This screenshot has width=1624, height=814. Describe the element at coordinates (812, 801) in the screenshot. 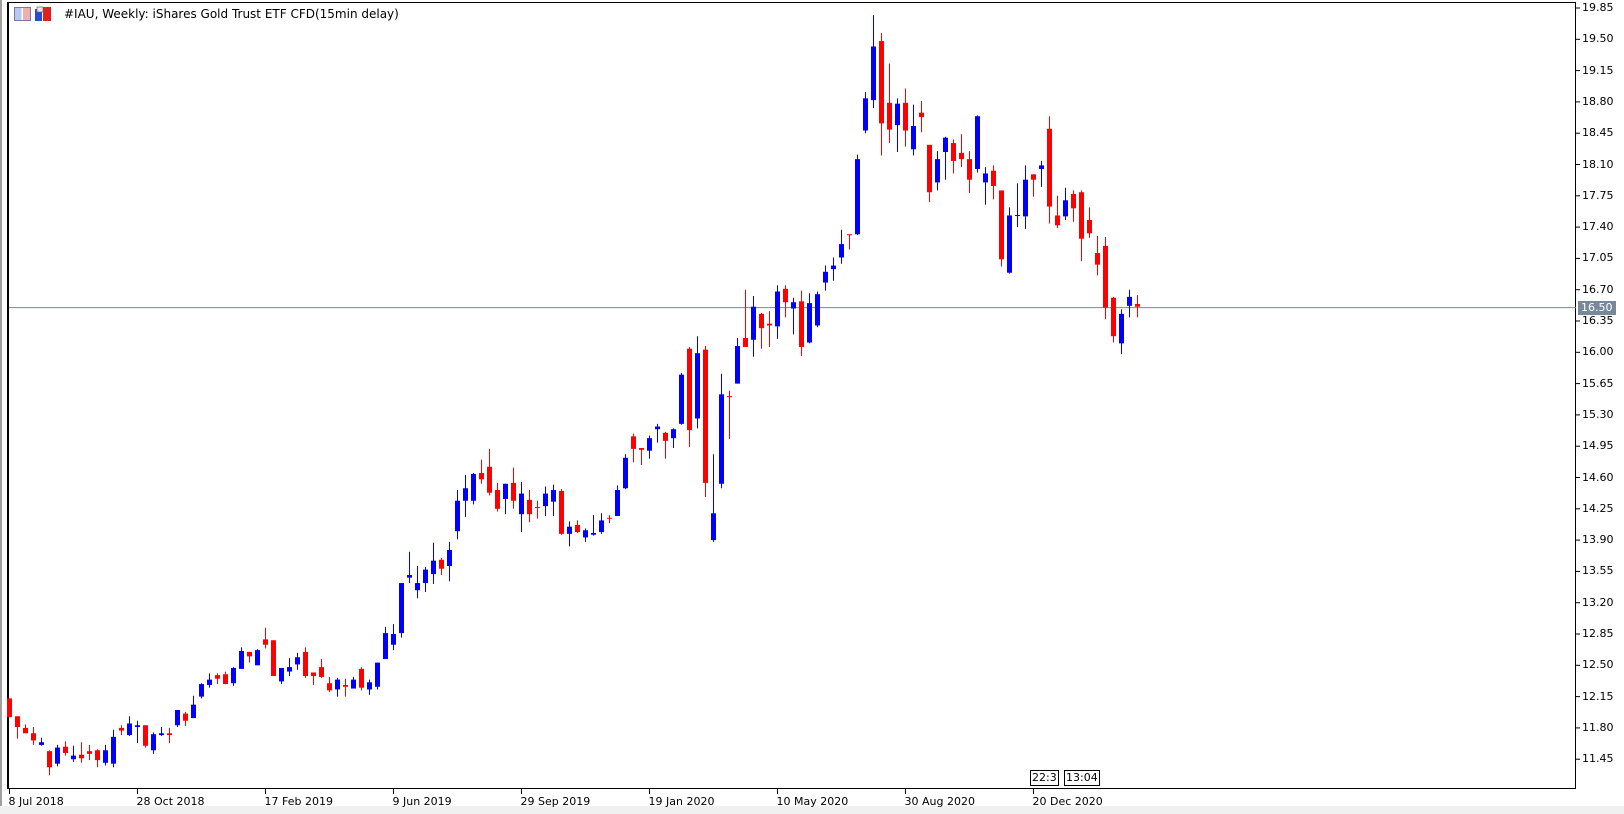

I see `date-label: 10 May 2020` at that location.